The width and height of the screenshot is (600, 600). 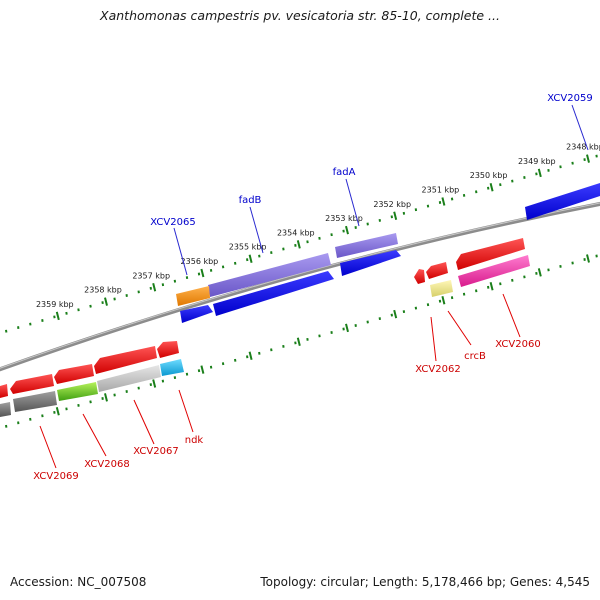 What do you see at coordinates (256, 230) in the screenshot?
I see `fadb-leader` at bounding box center [256, 230].